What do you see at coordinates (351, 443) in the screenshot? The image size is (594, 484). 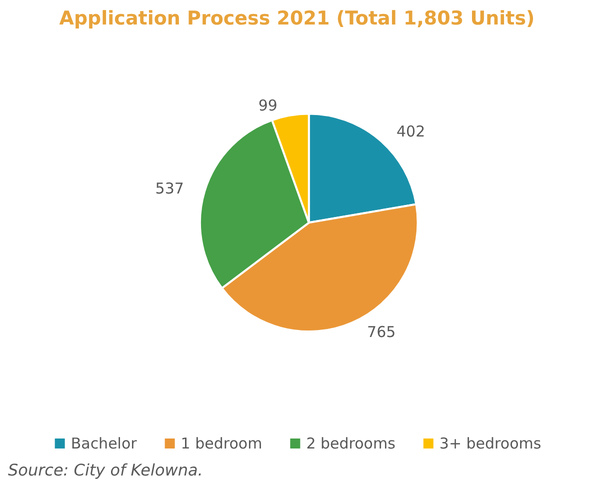 I see `legend-label: 2 bedrooms` at bounding box center [351, 443].